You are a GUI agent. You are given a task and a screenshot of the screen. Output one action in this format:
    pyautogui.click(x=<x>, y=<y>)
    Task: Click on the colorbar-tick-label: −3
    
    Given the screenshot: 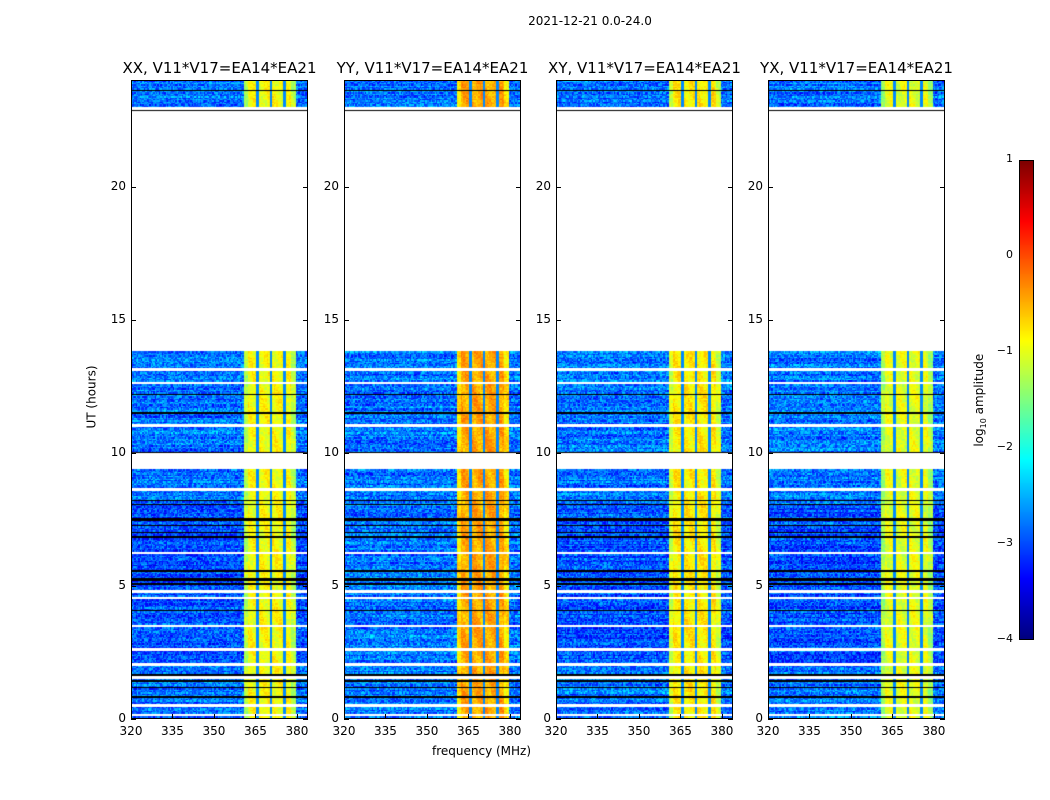 What is the action you would take?
    pyautogui.click(x=1004, y=542)
    